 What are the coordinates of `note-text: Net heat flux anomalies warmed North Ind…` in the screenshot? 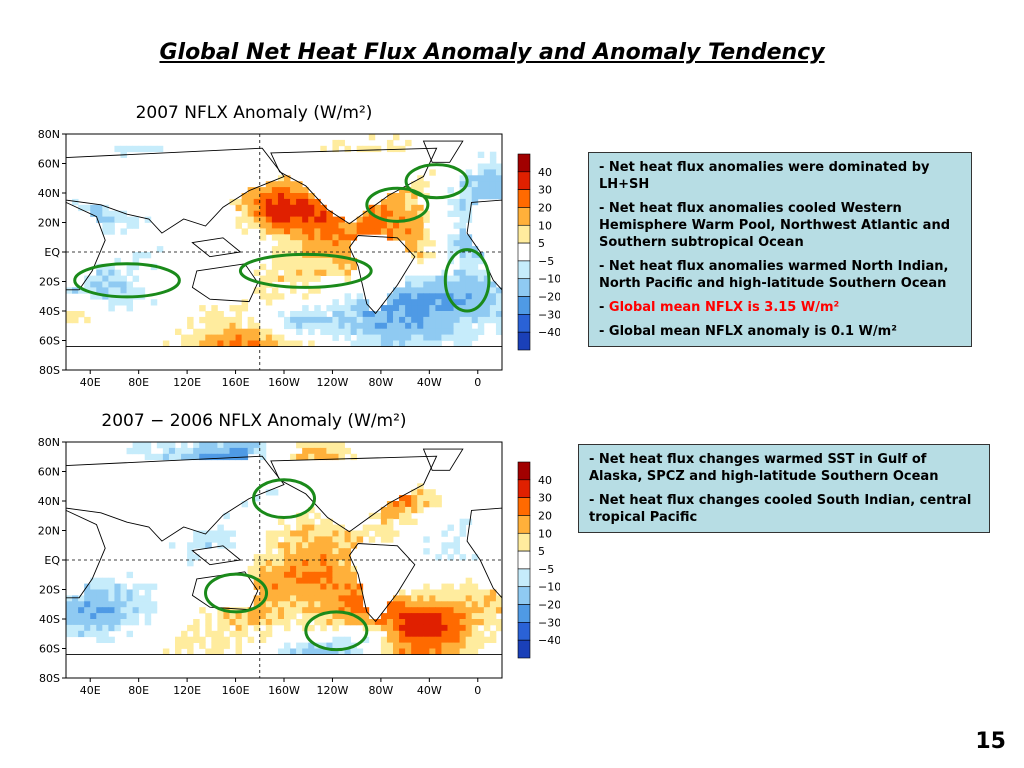 It's located at (774, 275).